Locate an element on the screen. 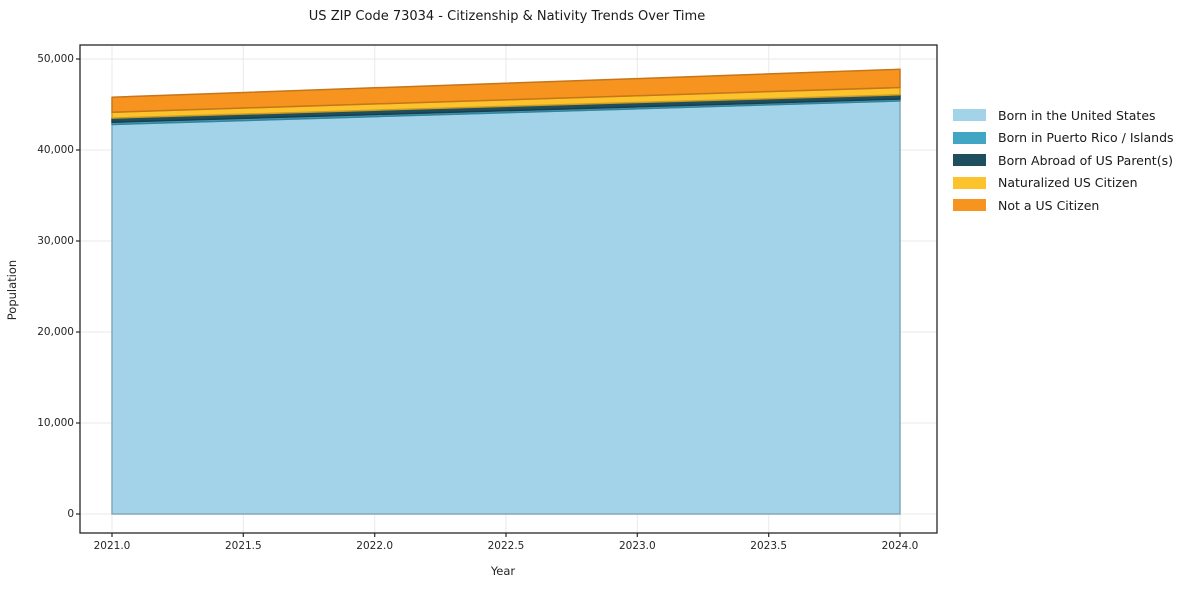 Image resolution: width=1189 pixels, height=590 pixels. legend-item-born-in-puerto-rico-islands: Born in Puerto Rico / Islands is located at coordinates (1063, 138).